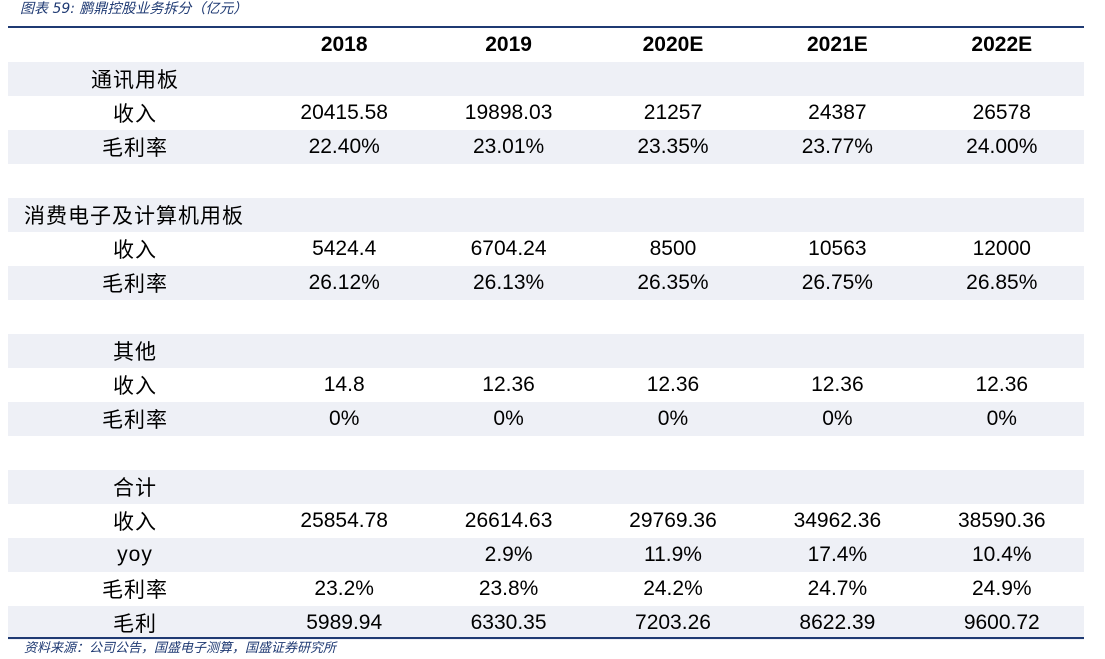  I want to click on value-cell: 9600.72, so click(1001, 623).